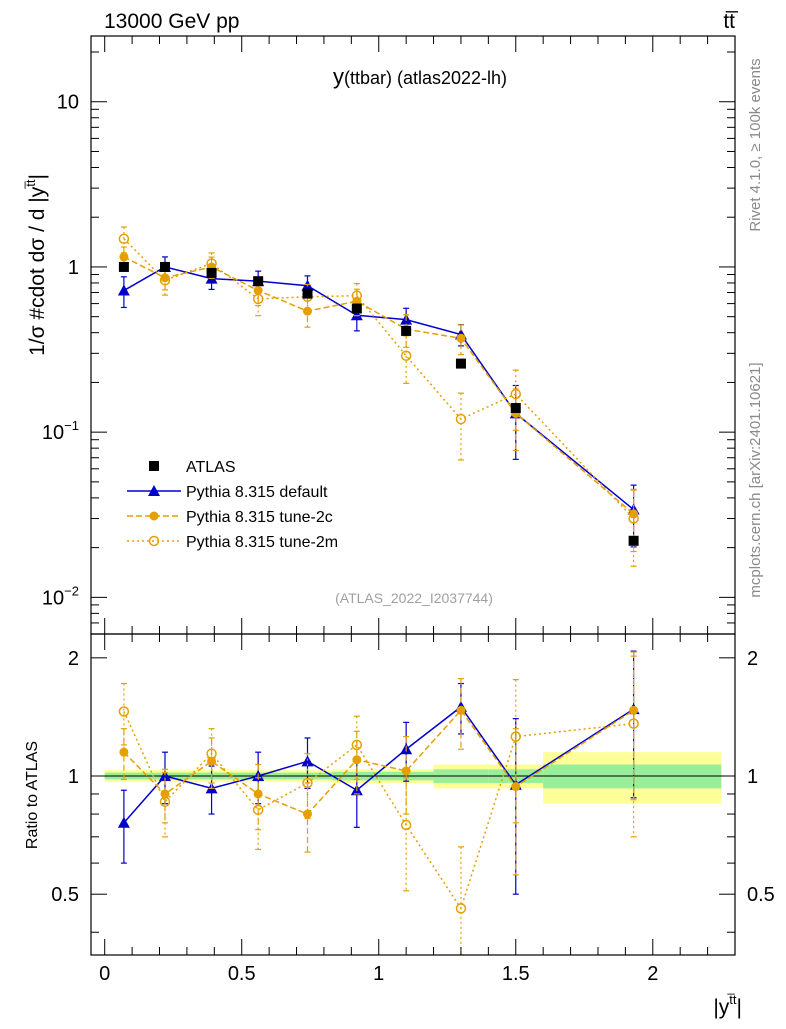 This screenshot has height=1029, width=786. Describe the element at coordinates (425, 78) in the screenshot. I see `plot-title-sub: (ttbar) (atlas2022-lh)` at that location.